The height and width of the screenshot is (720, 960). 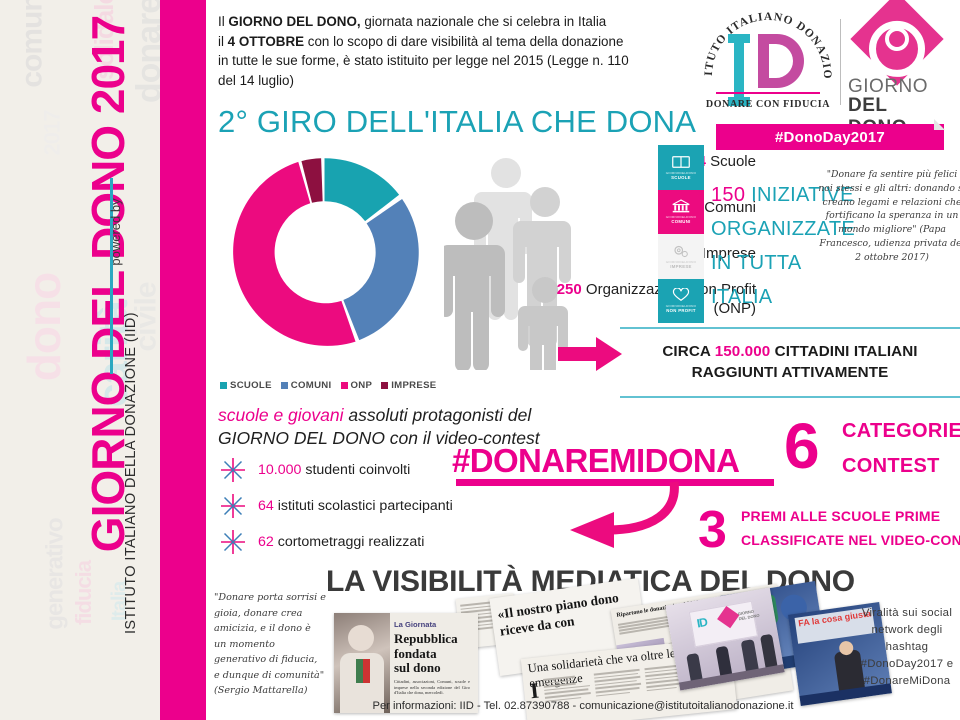 What do you see at coordinates (435, 470) in the screenshot?
I see `list-item: 10.000 studenti coinvolti` at bounding box center [435, 470].